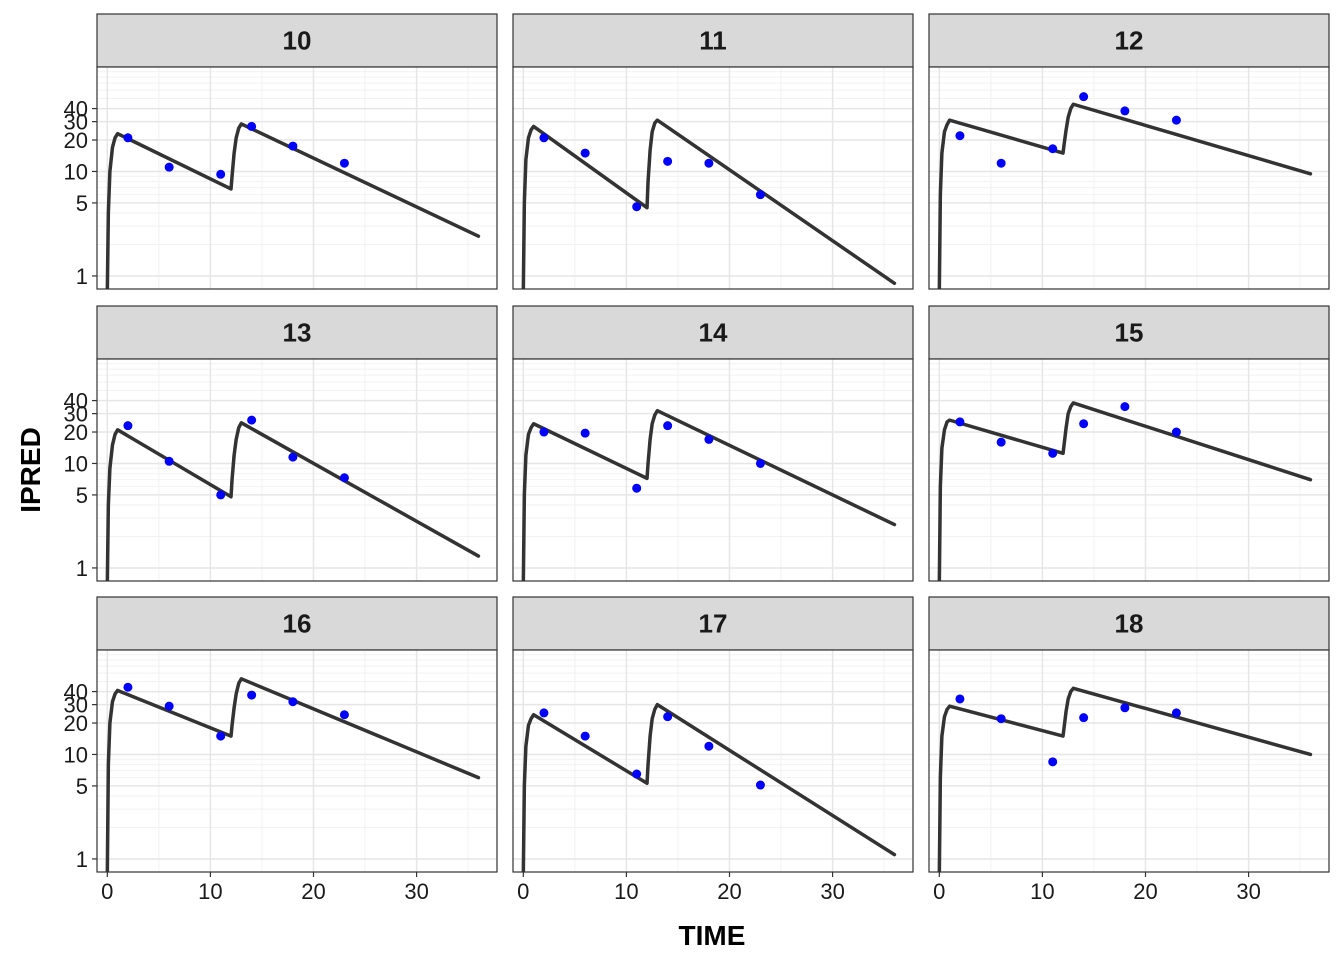 This screenshot has height=960, width=1344. What do you see at coordinates (729, 891) in the screenshot?
I see `x-tick-label: 20` at bounding box center [729, 891].